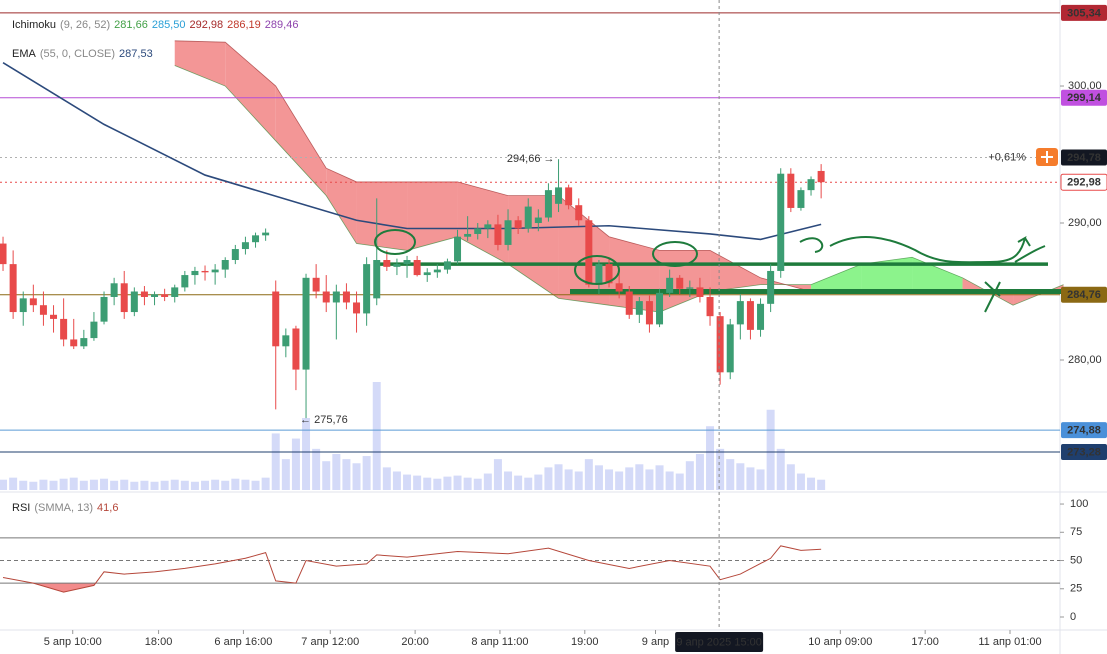 The image size is (1107, 654). What do you see at coordinates (1076, 589) in the screenshot?
I see `rsi-tick-label: 25` at bounding box center [1076, 589].